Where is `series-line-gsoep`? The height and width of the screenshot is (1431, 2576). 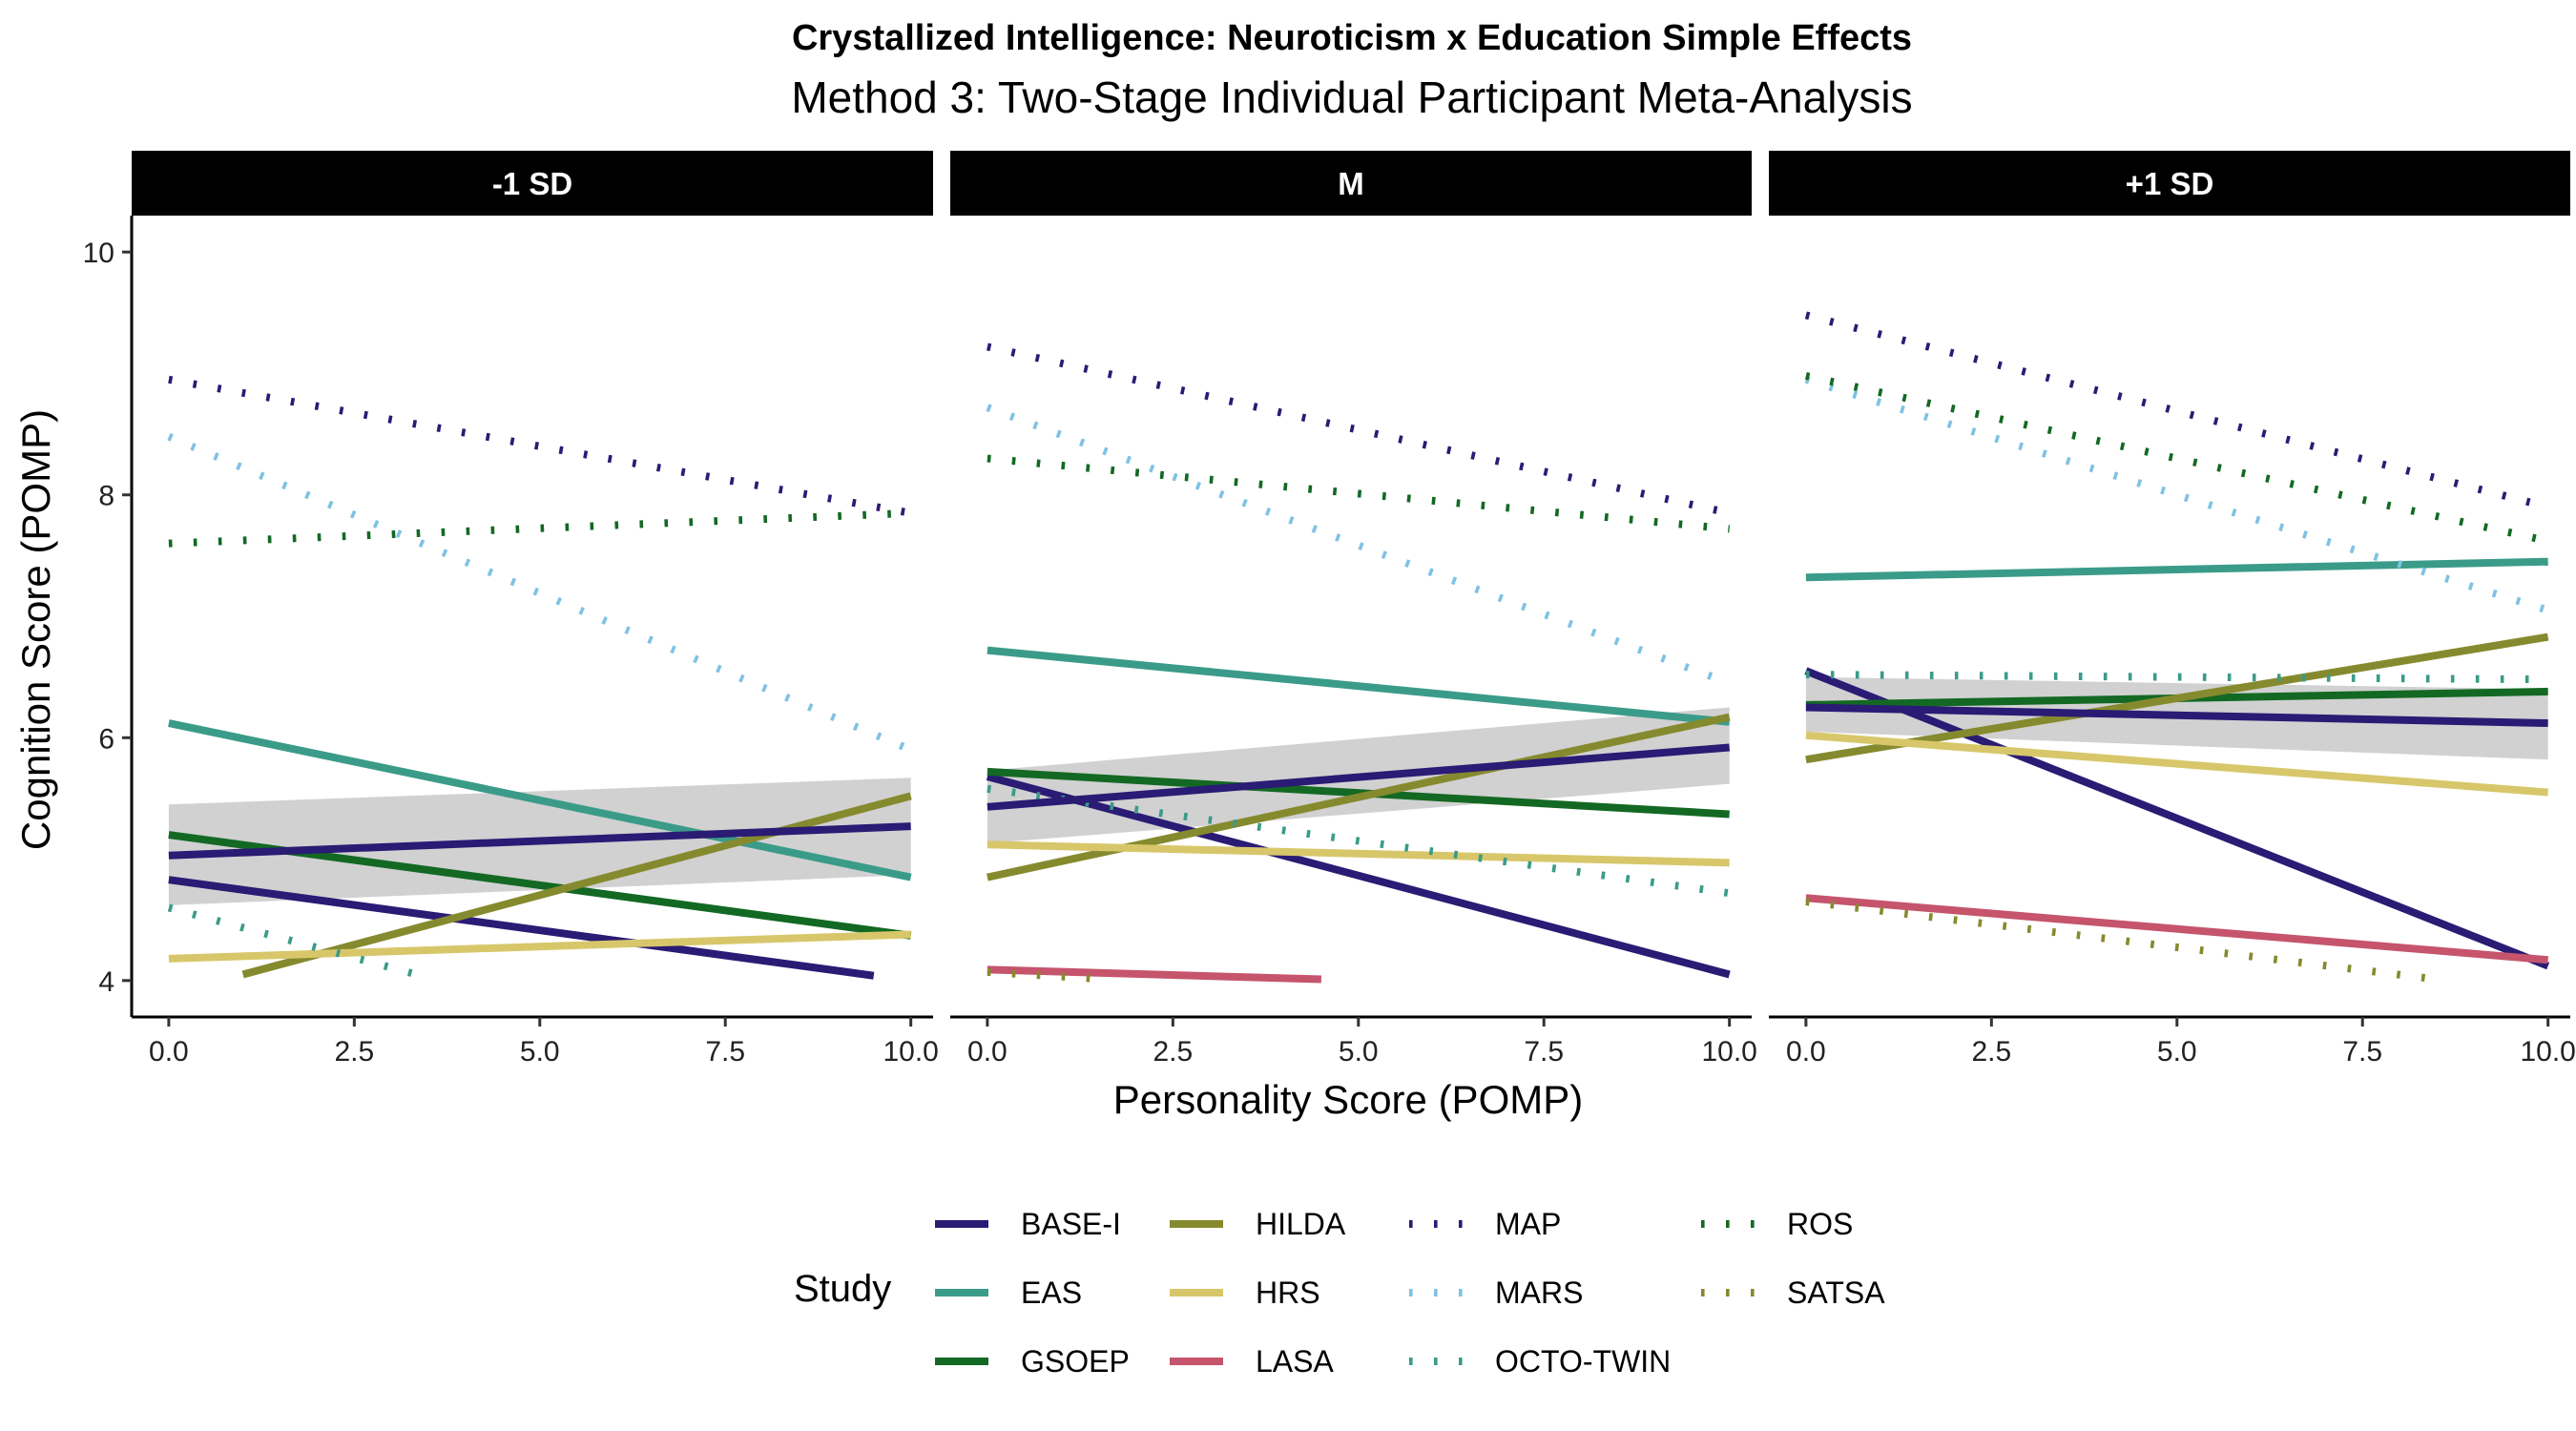 series-line-gsoep is located at coordinates (1358, 793).